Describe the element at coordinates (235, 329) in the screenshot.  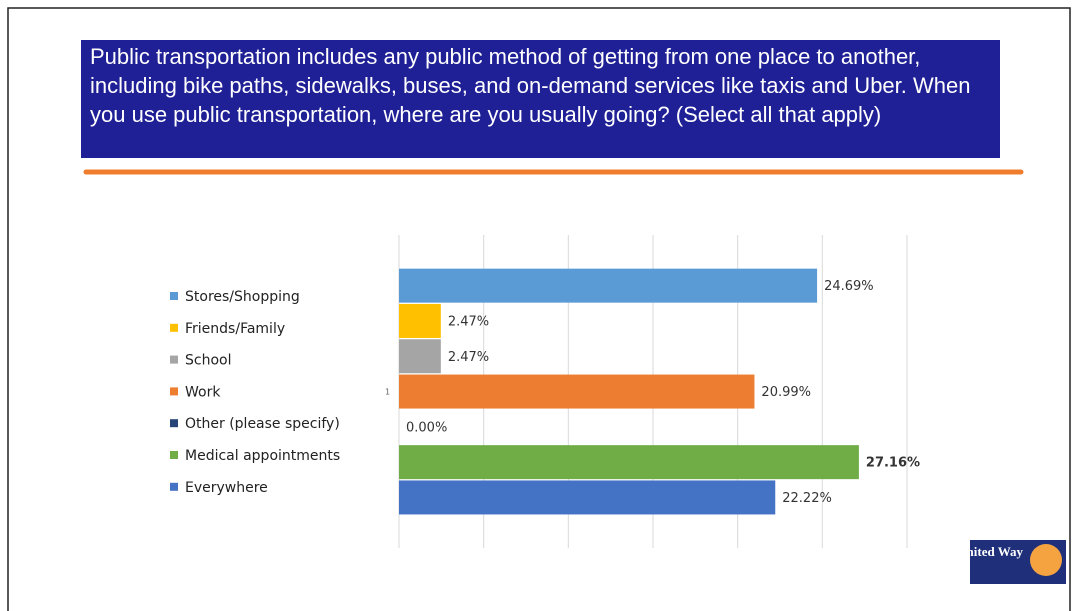
I see `legend-label: Friends/Family` at that location.